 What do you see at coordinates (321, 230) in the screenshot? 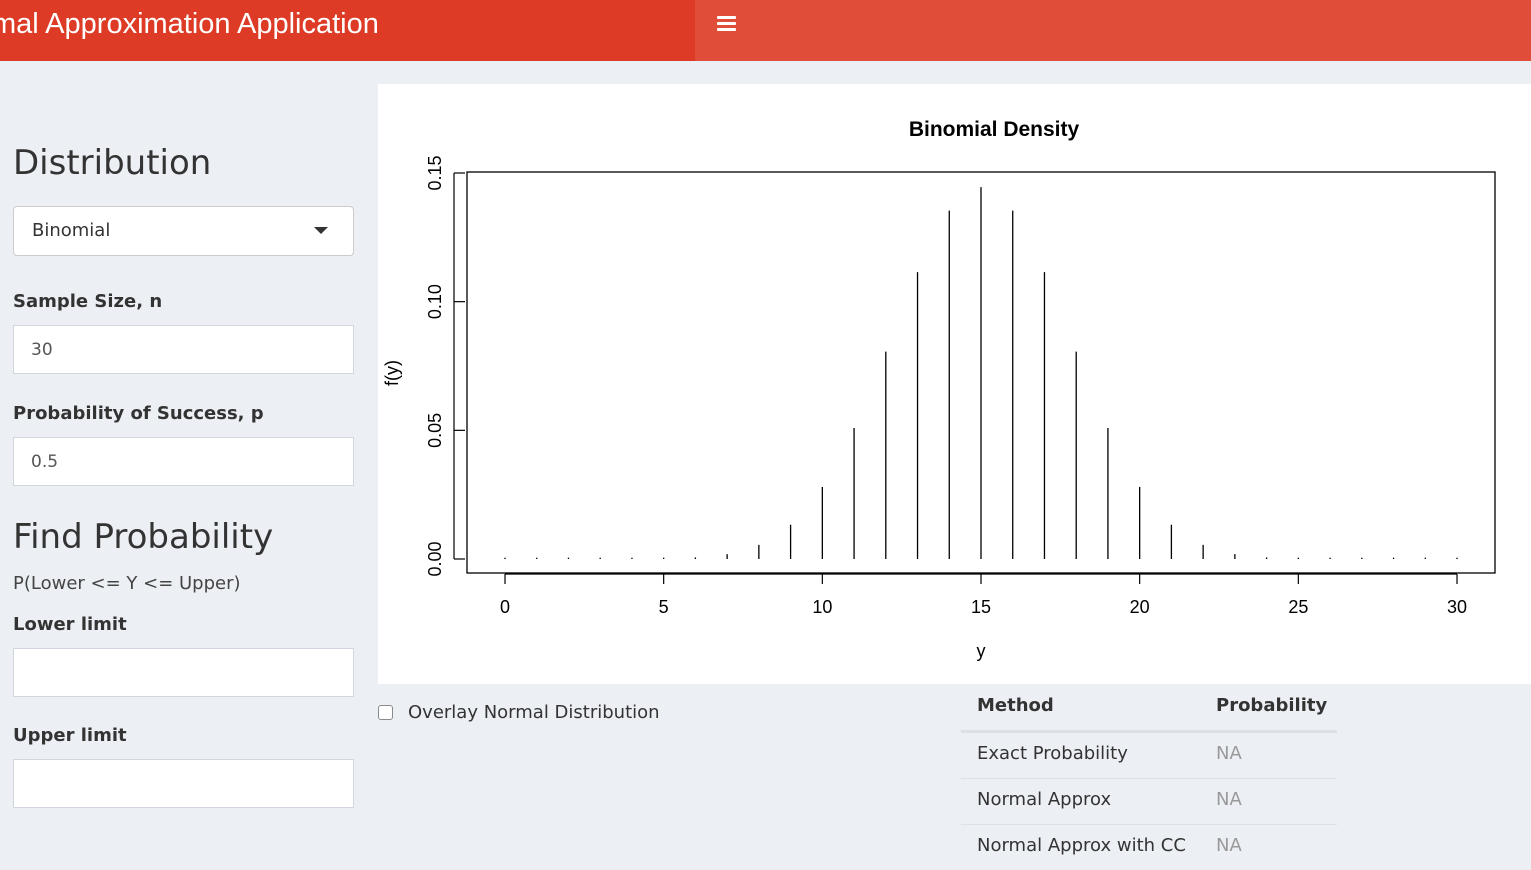
I see `chevron-down-icon` at bounding box center [321, 230].